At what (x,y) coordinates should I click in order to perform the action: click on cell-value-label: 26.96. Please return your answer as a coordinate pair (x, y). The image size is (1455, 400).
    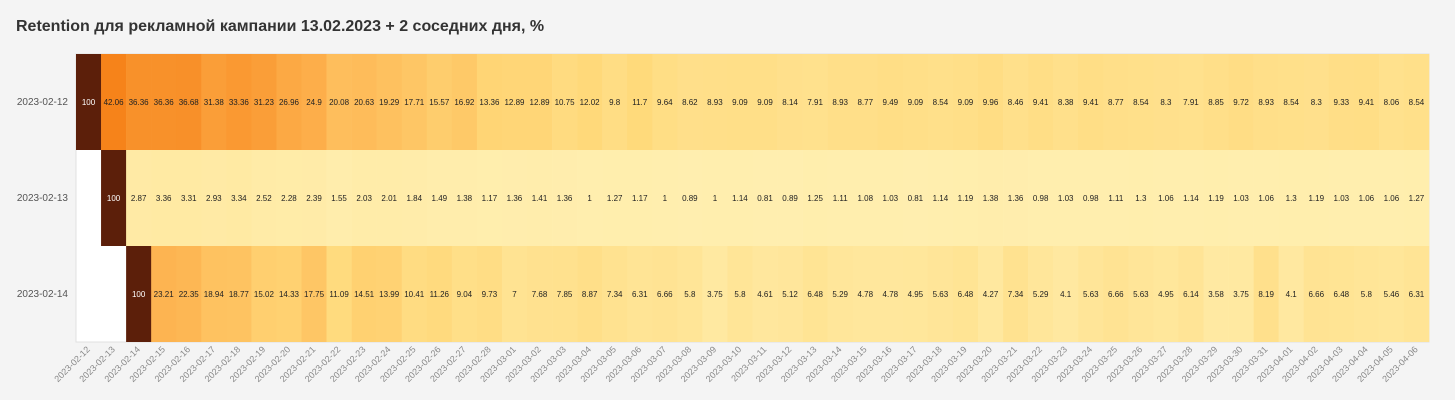
    Looking at the image, I should click on (289, 102).